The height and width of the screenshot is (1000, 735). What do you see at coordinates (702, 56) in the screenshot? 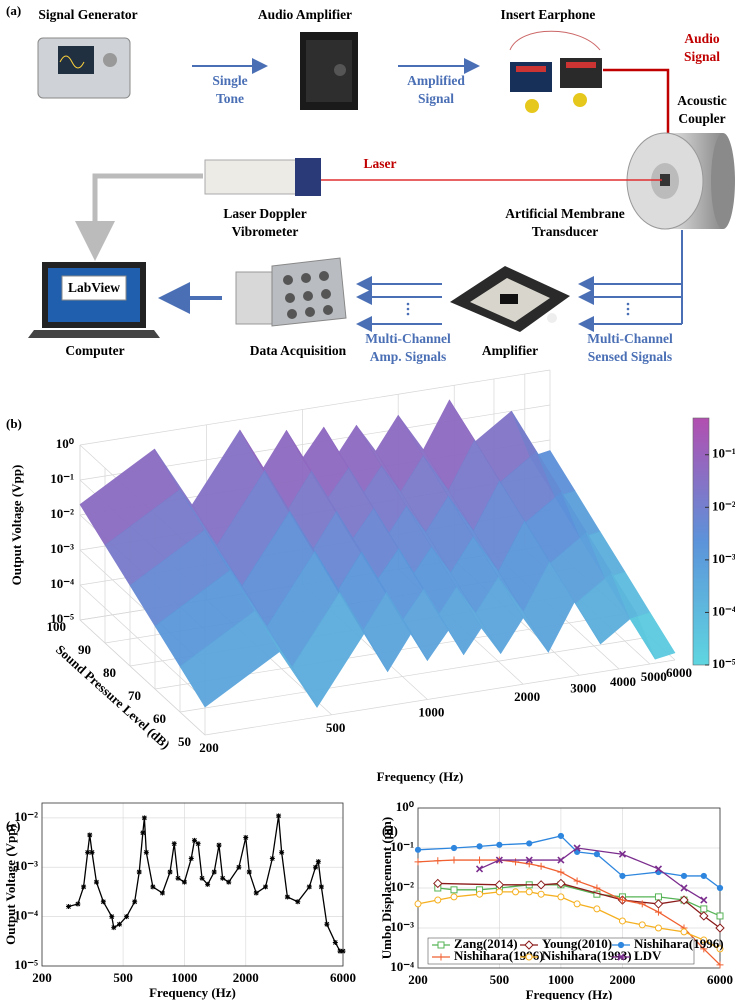
I see `signal-label: Signal` at bounding box center [702, 56].